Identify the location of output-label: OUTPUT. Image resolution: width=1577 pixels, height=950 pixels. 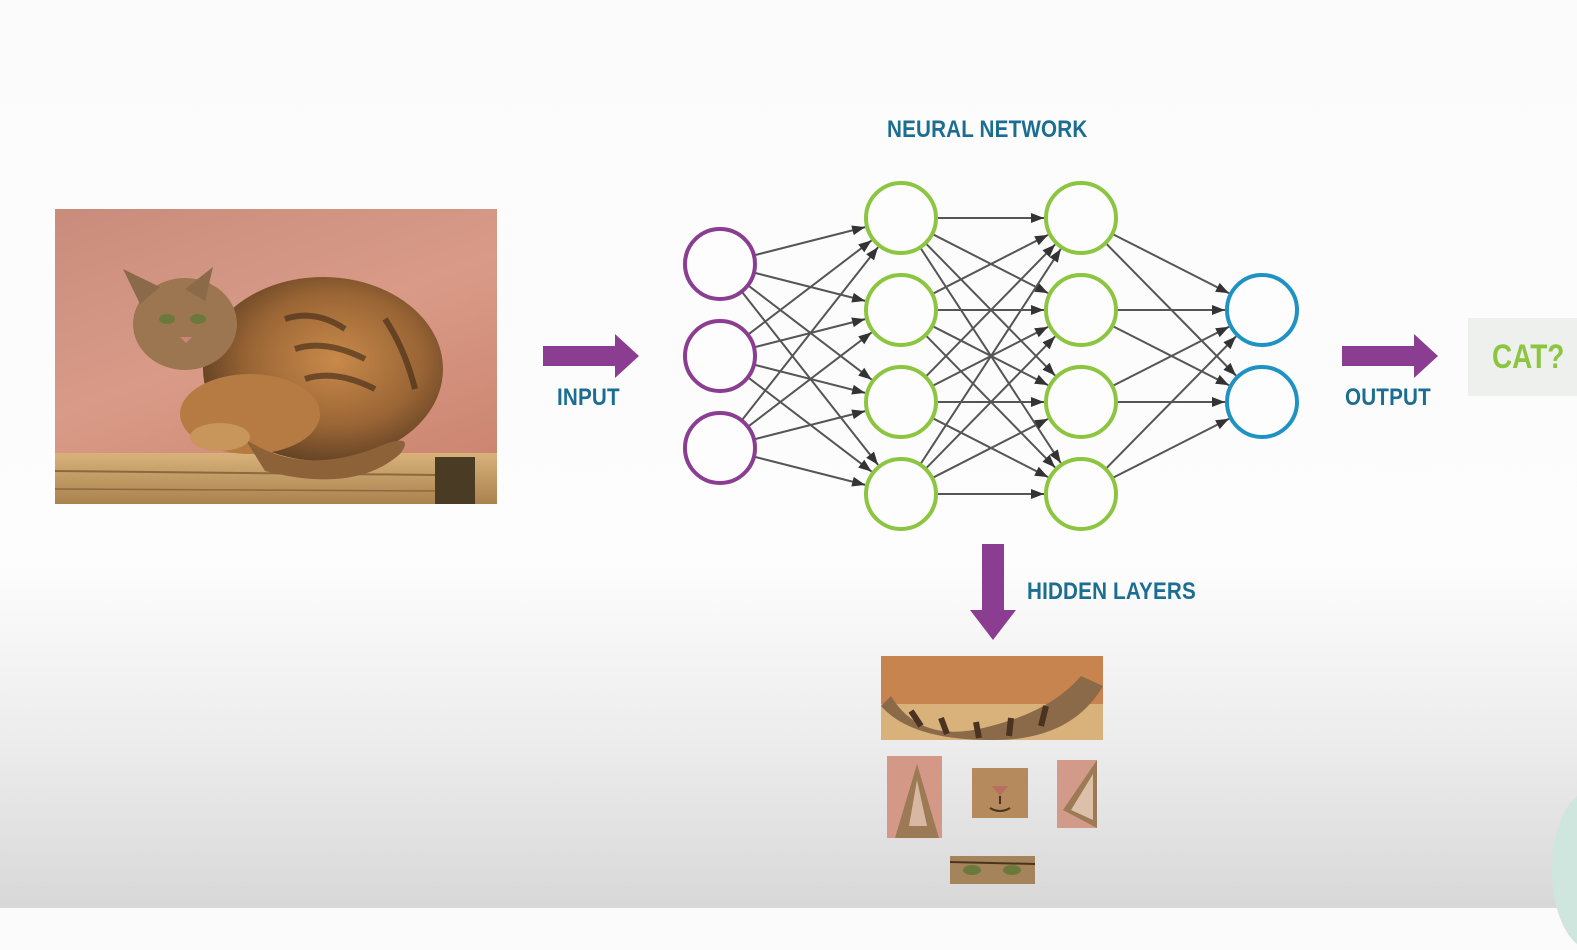
(1388, 397).